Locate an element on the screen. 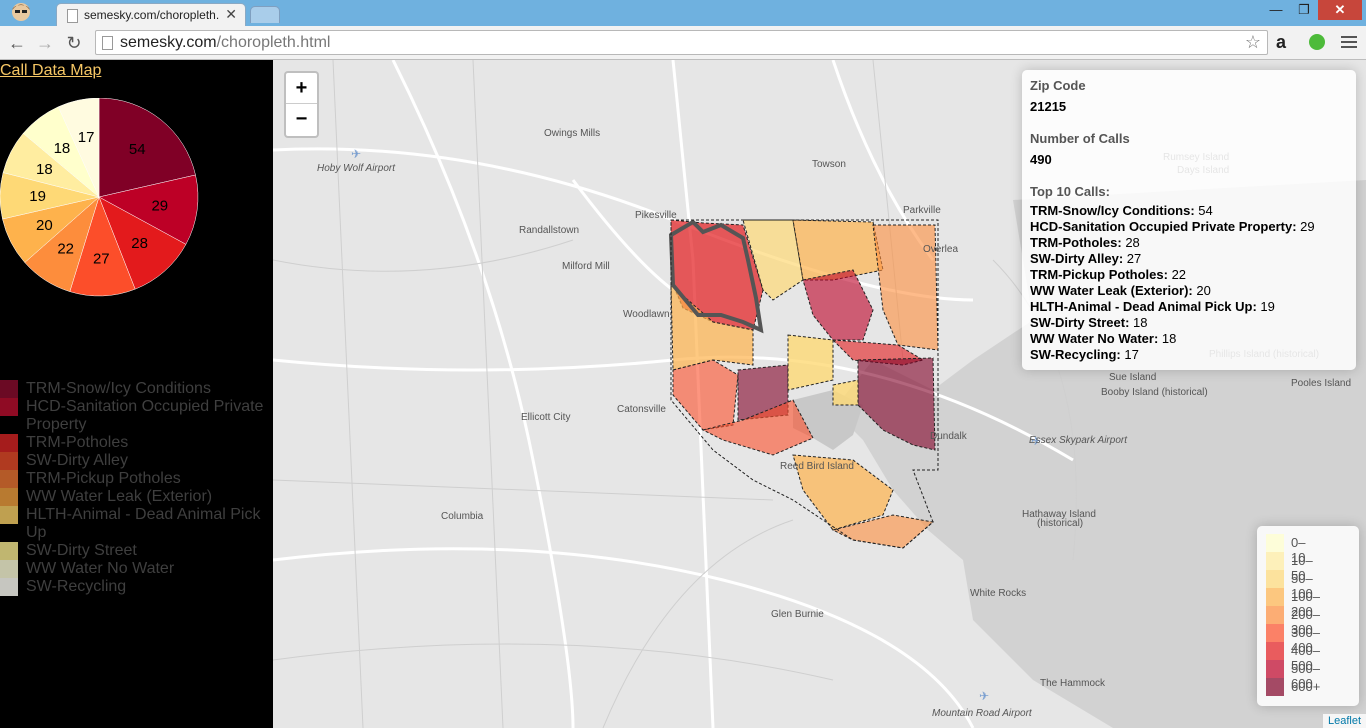  close-window-button: ✕ is located at coordinates (1340, 10).